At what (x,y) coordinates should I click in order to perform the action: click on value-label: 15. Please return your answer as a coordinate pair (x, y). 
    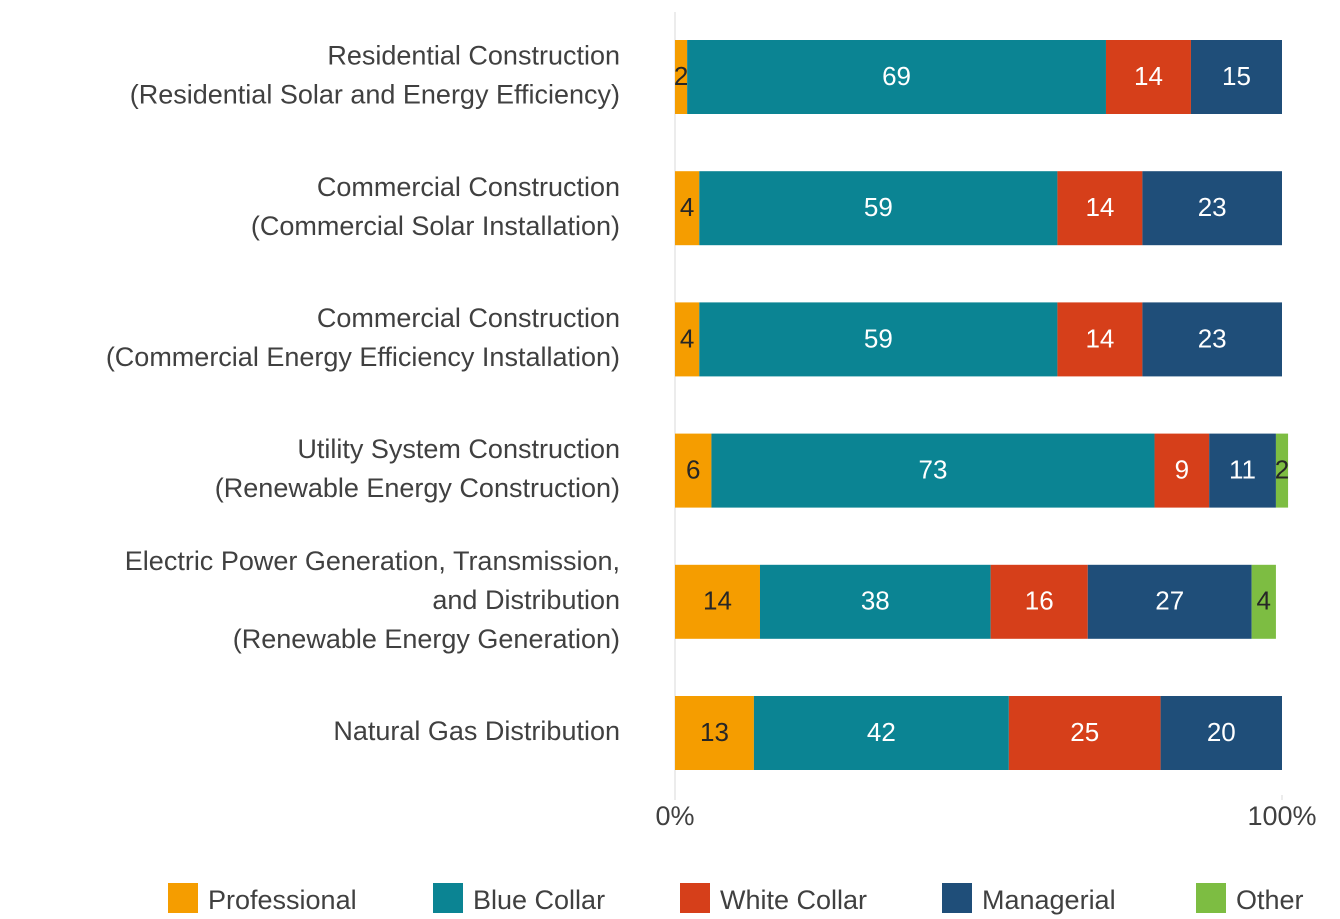
    Looking at the image, I should click on (1236, 76).